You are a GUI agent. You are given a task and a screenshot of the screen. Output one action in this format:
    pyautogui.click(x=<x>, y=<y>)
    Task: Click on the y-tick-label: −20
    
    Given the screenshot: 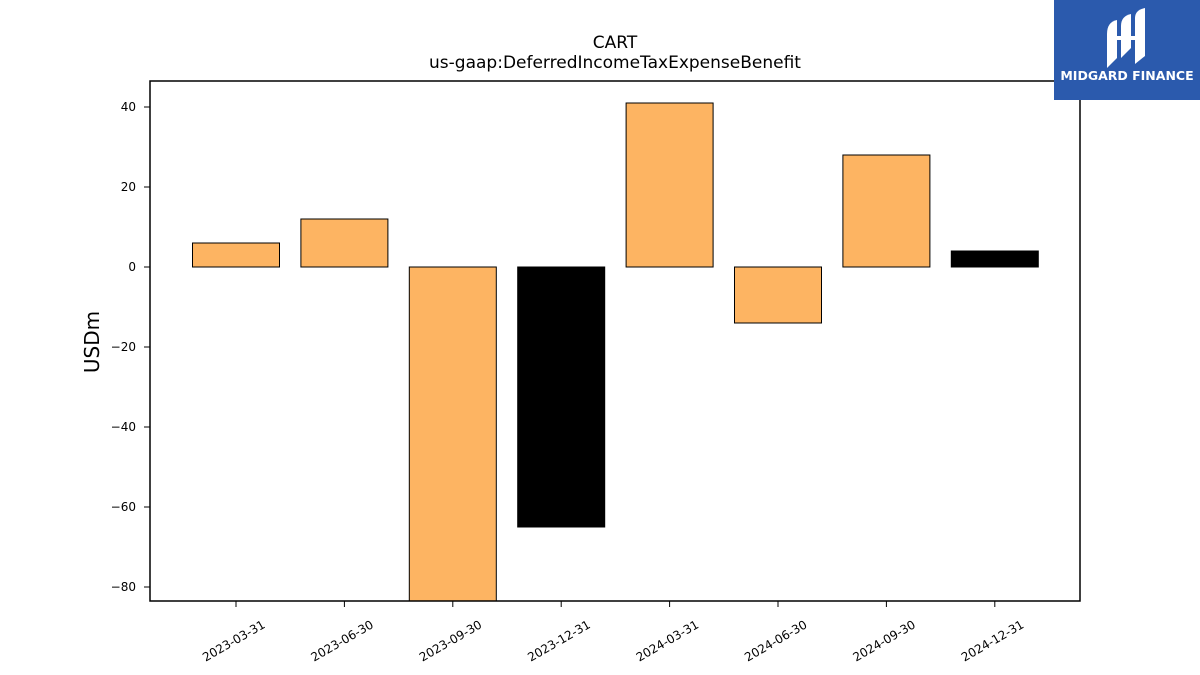 What is the action you would take?
    pyautogui.click(x=123, y=347)
    